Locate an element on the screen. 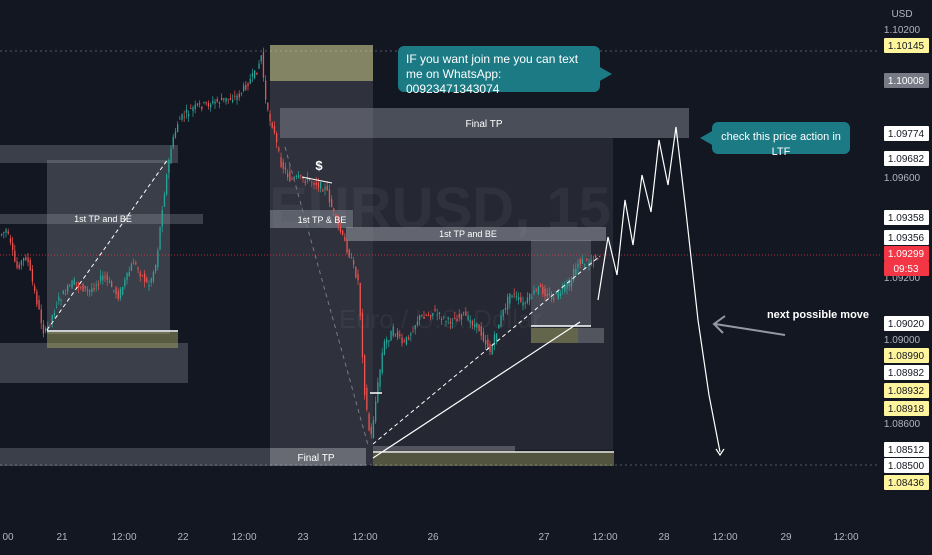 This screenshot has height=555, width=932. price-tag: 1.09299 is located at coordinates (906, 253).